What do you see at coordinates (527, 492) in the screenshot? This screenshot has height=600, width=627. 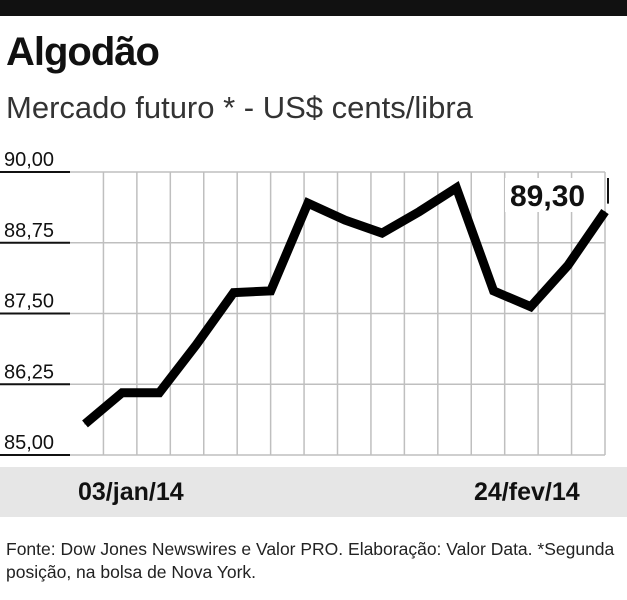 I see `x-tick-label-end: 24/fev/14` at bounding box center [527, 492].